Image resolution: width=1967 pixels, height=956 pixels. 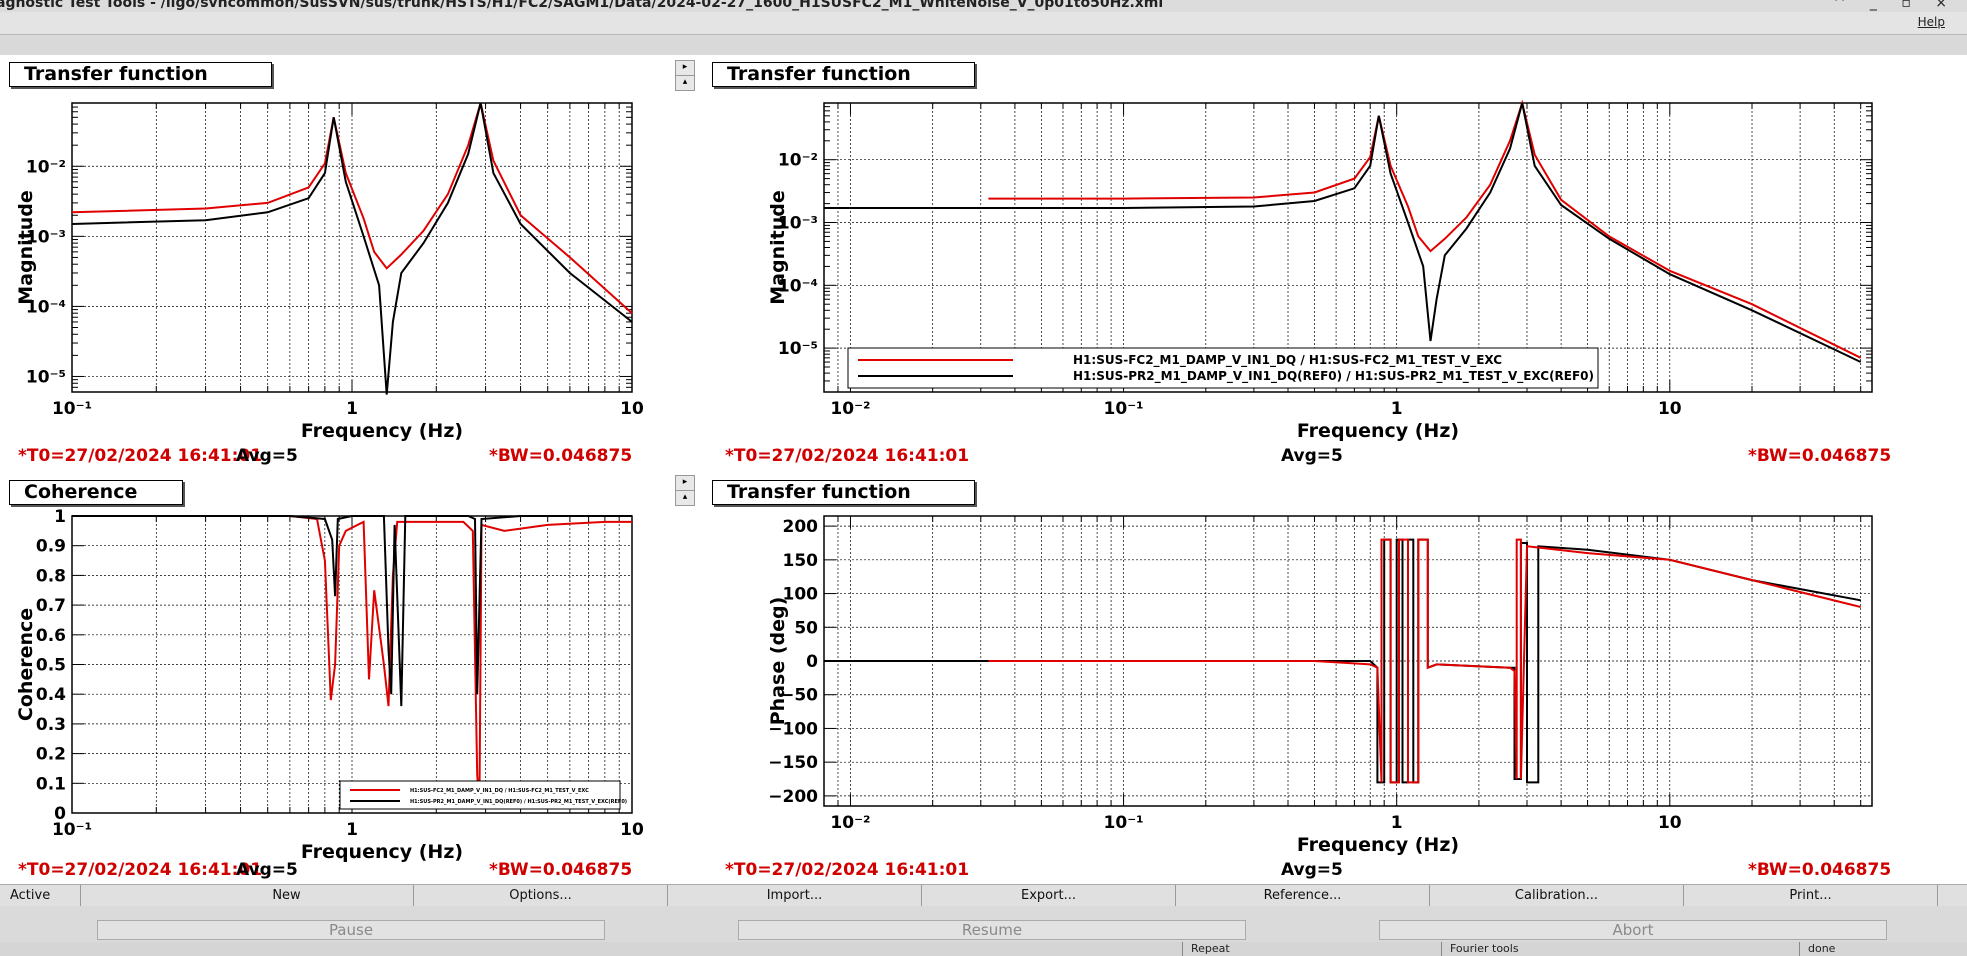 I want to click on abort-button: Abort, so click(x=1633, y=930).